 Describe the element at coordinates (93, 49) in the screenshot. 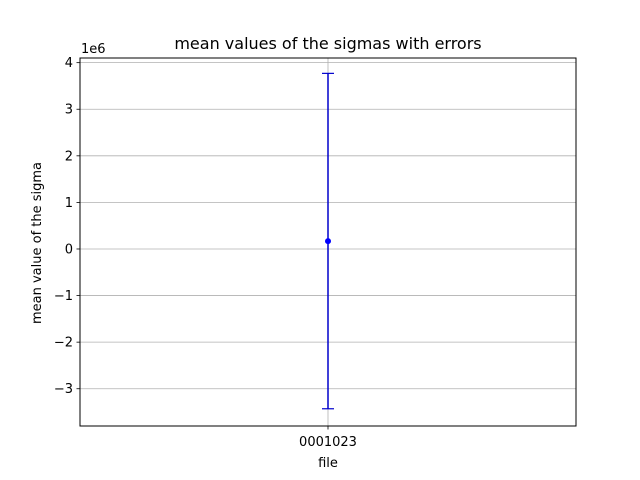

I see `y-scale-label: 1e6` at that location.